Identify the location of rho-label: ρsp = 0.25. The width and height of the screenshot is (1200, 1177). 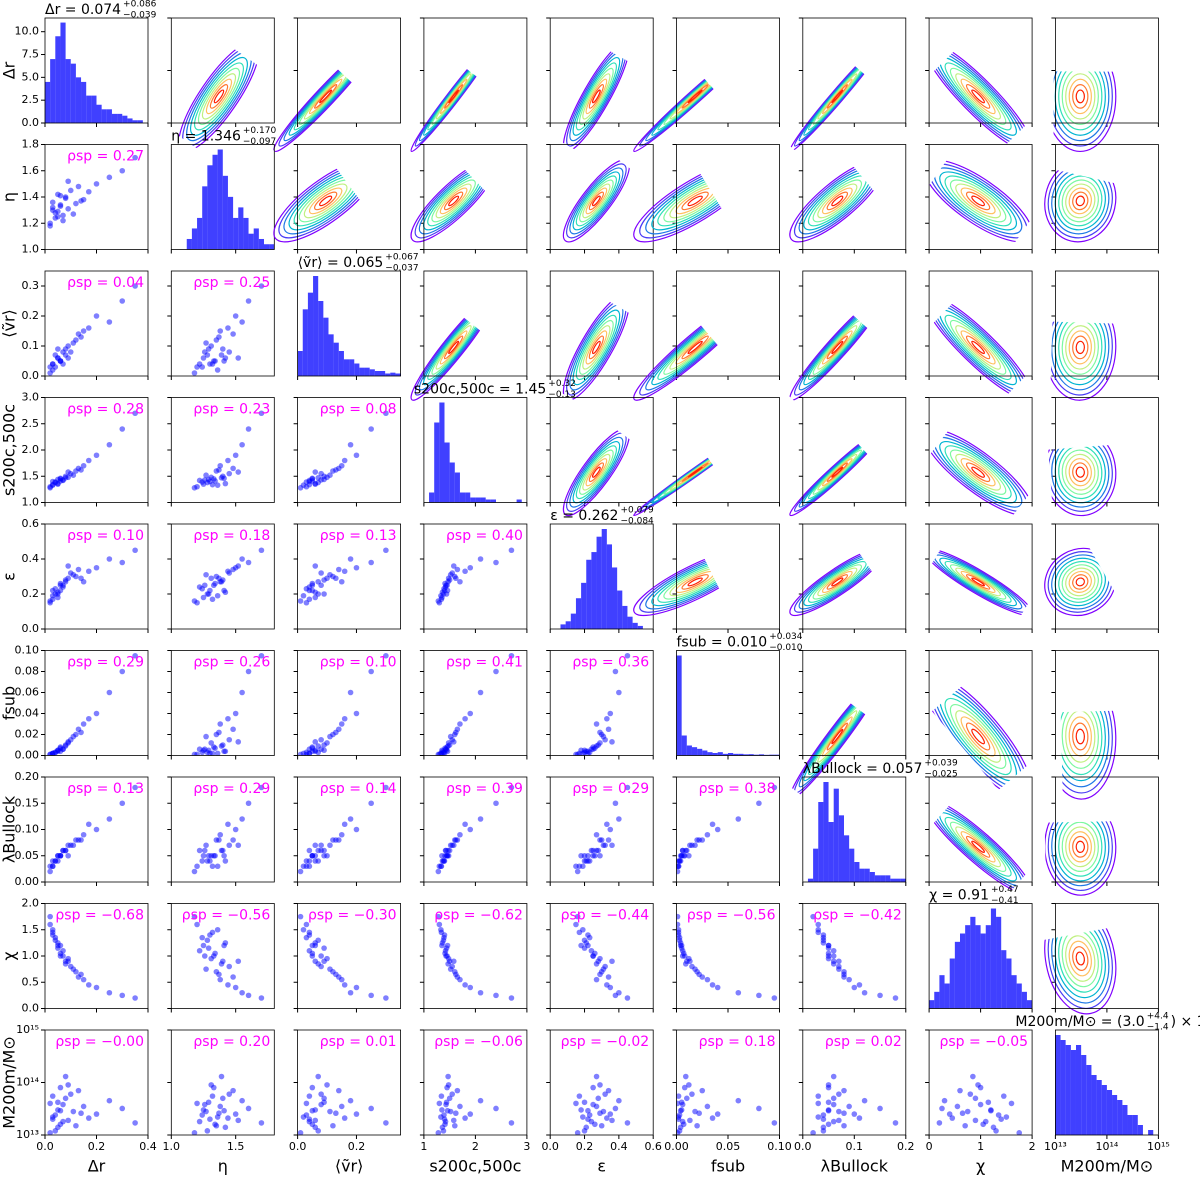
(231, 283).